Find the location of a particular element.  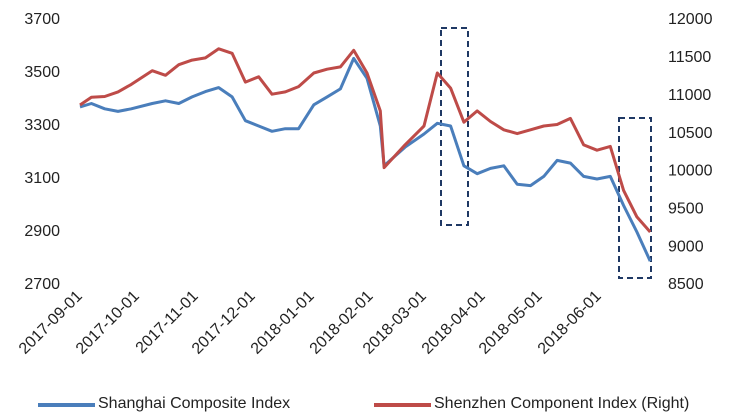

x-tick-label: 2018-06-01 is located at coordinates (570, 323).